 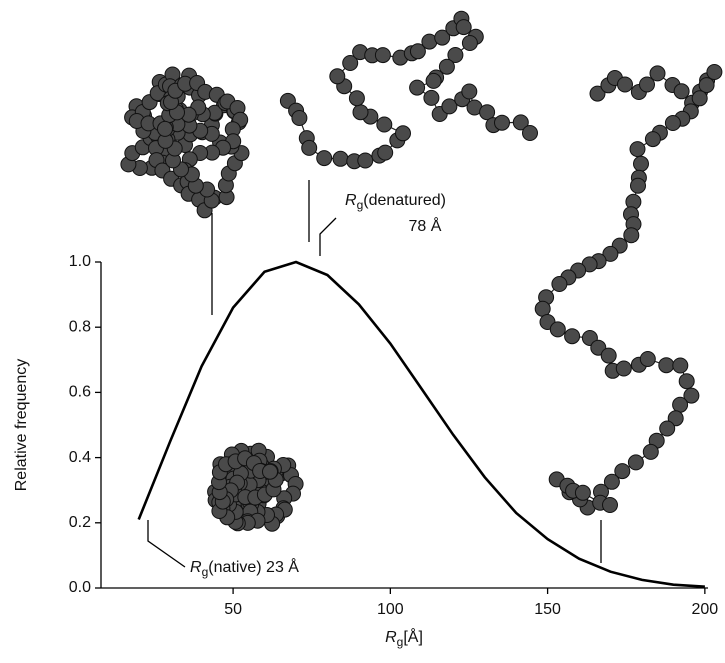 I want to click on x-tick-label: 50, so click(x=233, y=609).